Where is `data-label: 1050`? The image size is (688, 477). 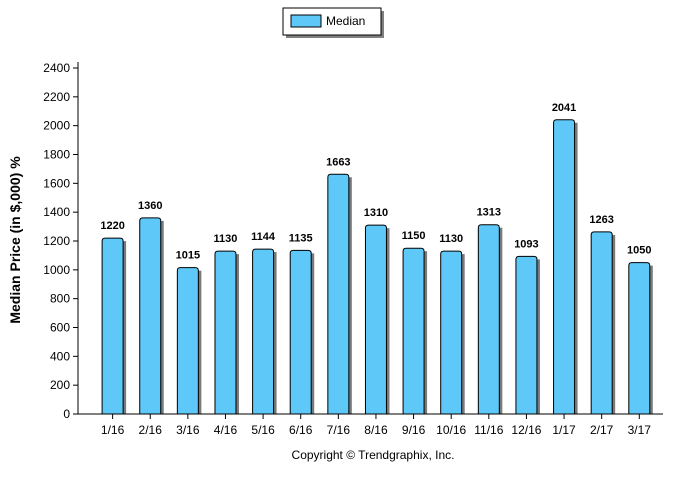
data-label: 1050 is located at coordinates (639, 251).